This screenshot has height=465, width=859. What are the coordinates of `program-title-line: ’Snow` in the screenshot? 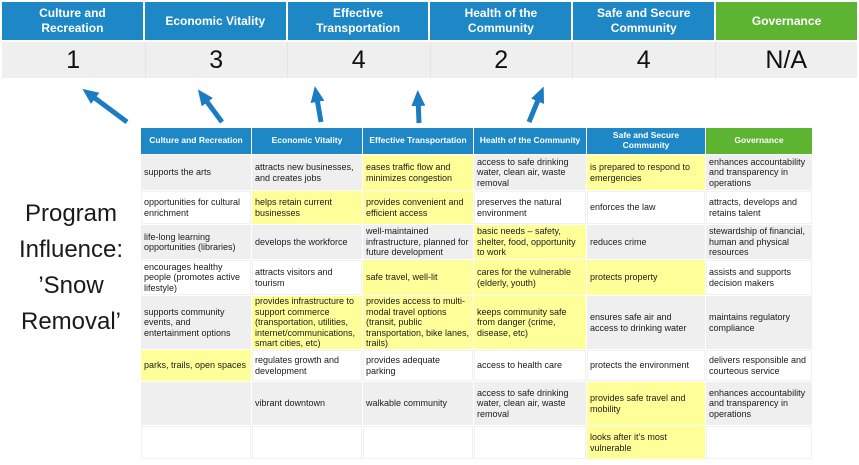 It's located at (71, 285).